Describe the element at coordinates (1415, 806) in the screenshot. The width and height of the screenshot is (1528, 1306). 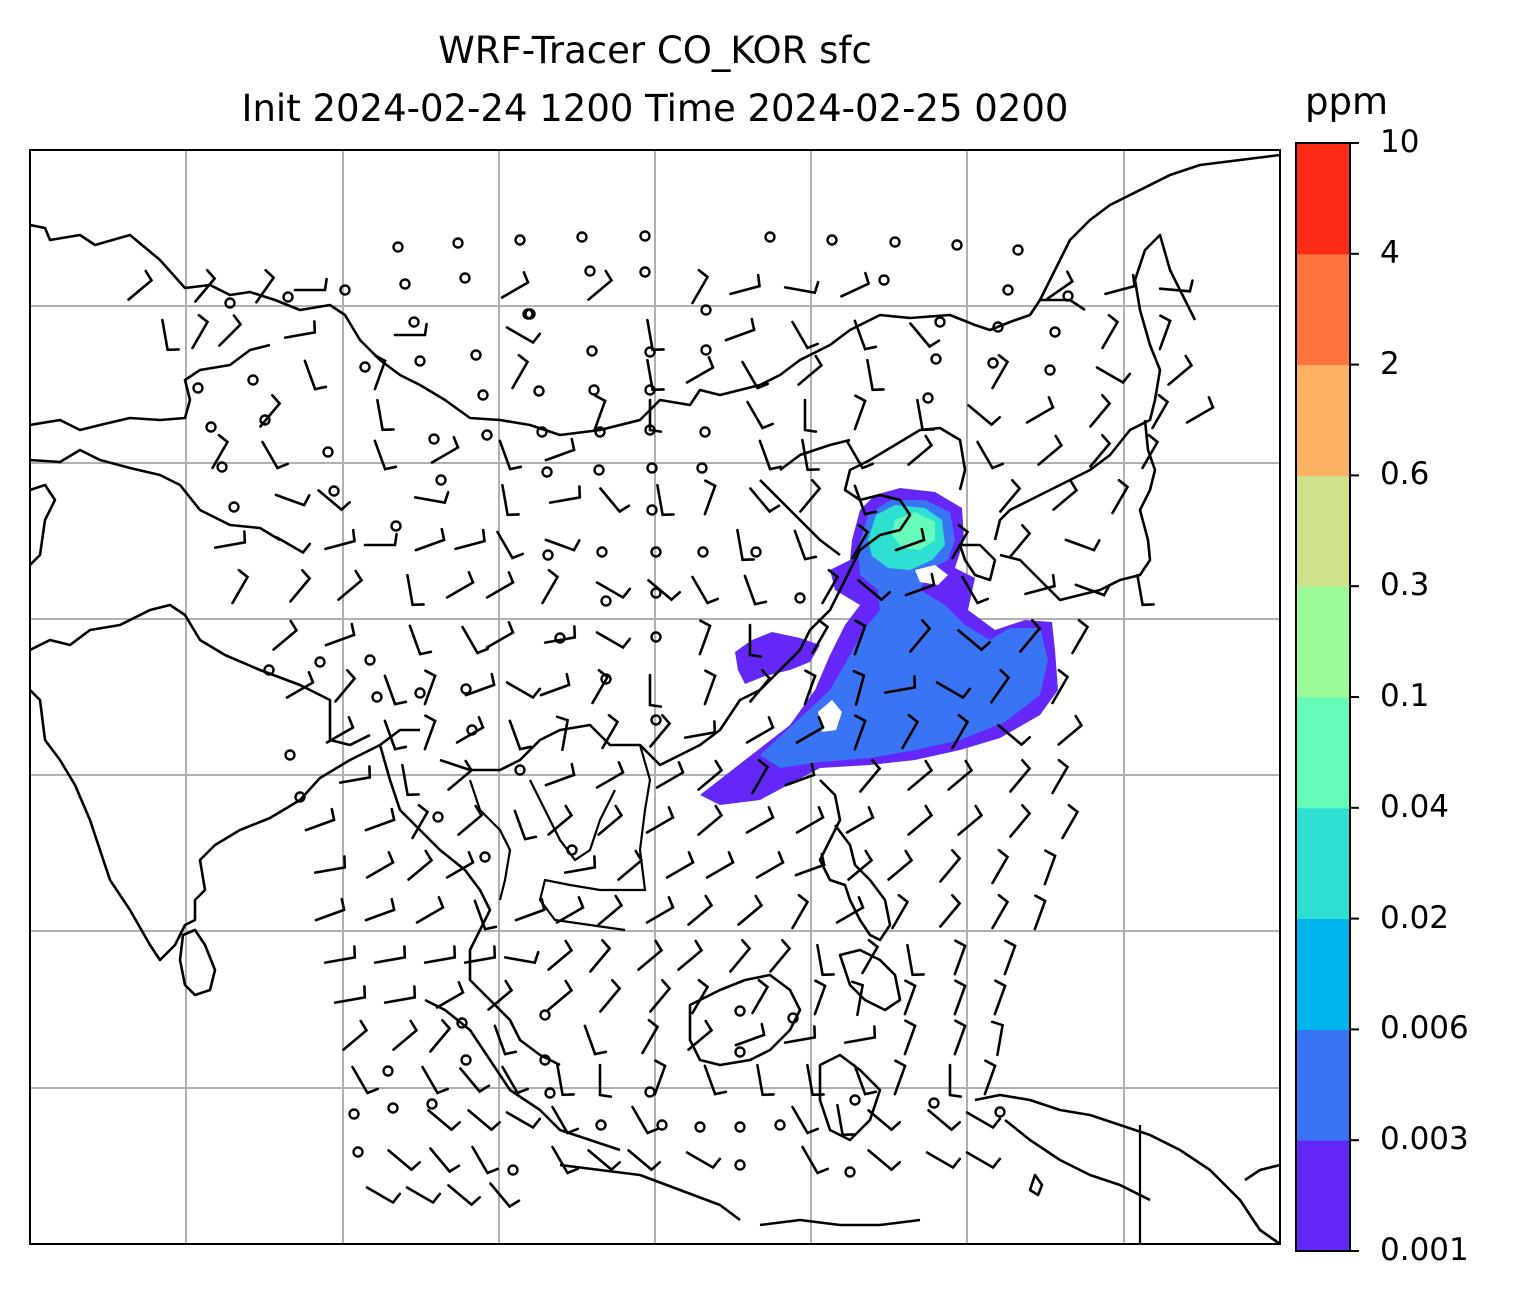
I see `colorbar-tick-label: 0.04` at that location.